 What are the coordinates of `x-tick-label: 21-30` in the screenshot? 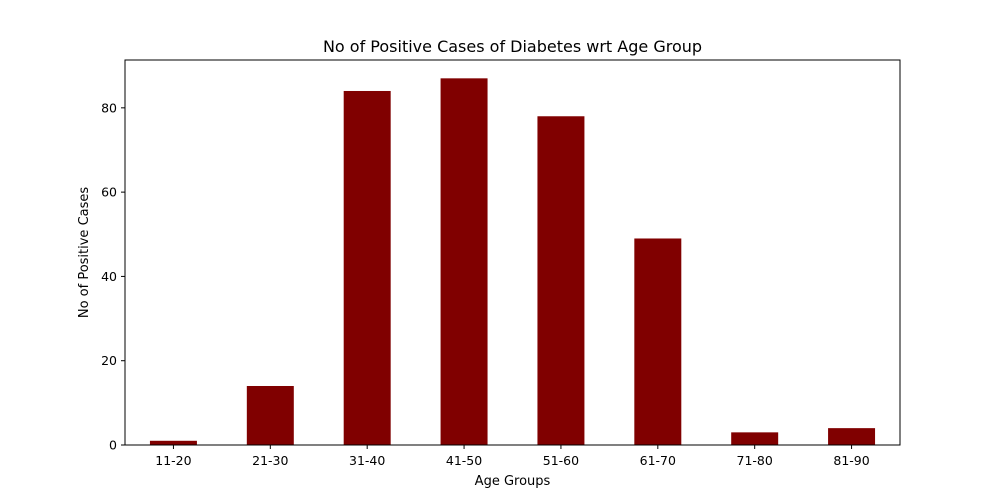 It's located at (270, 460).